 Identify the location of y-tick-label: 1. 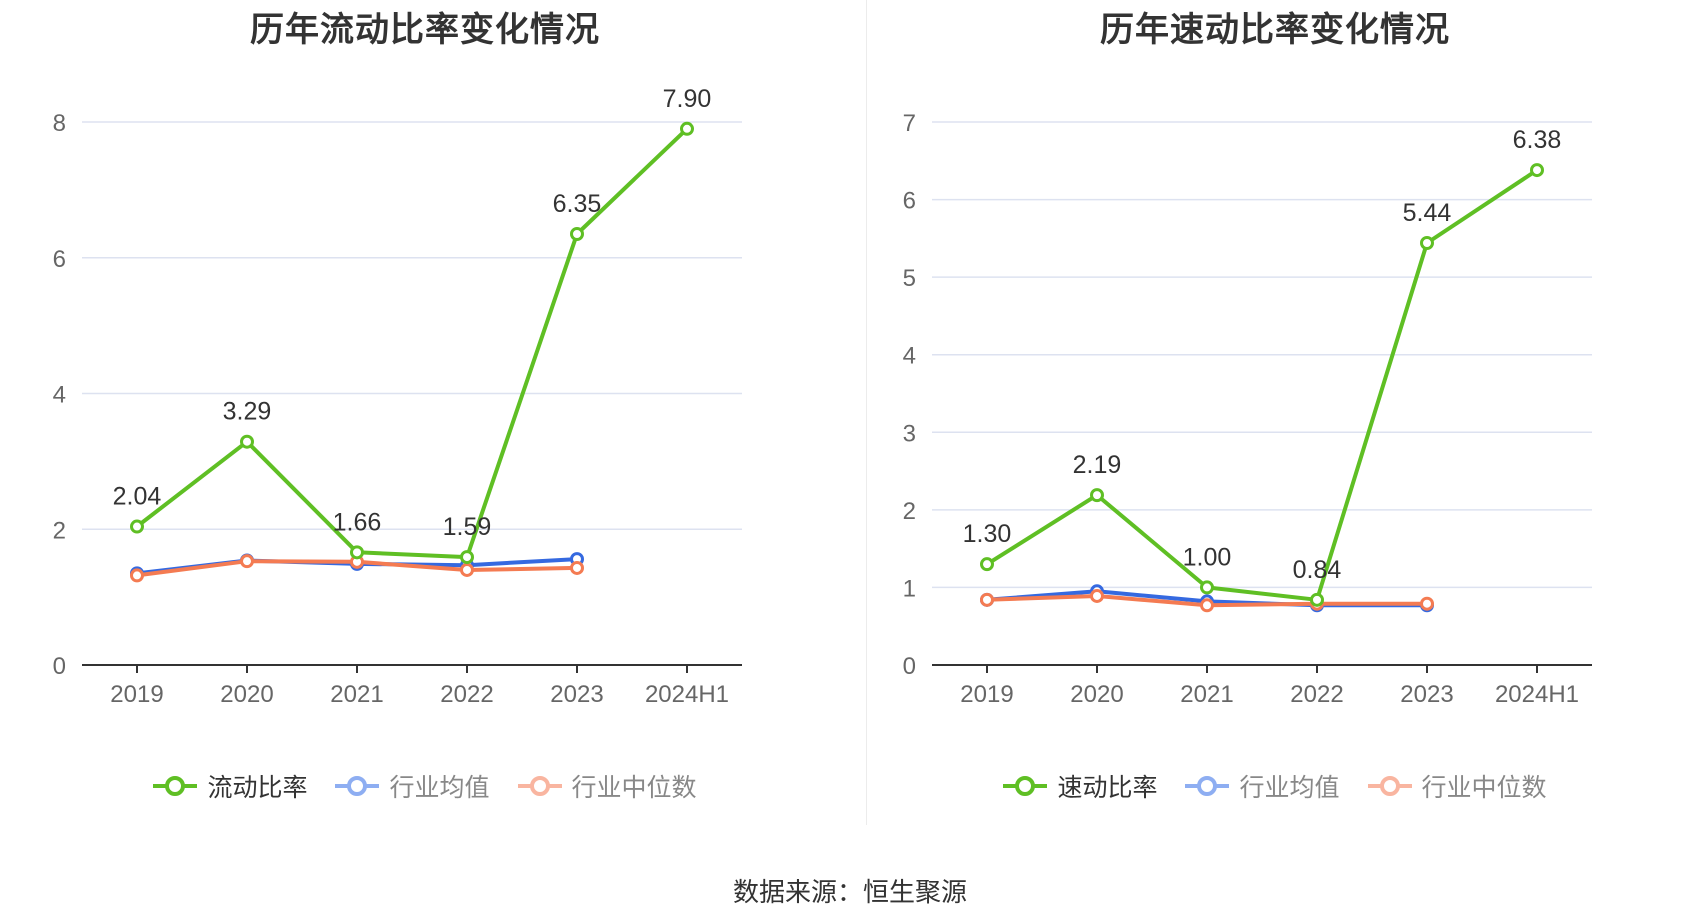
(909, 588).